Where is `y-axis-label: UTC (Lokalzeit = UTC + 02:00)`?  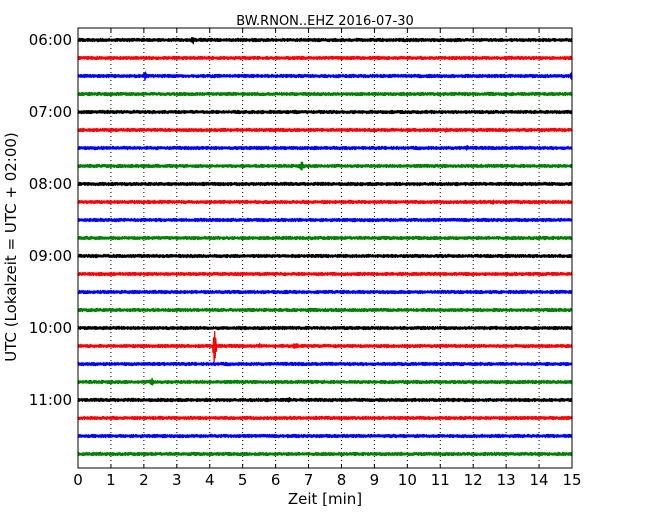
y-axis-label: UTC (Lokalzeit = UTC + 02:00) is located at coordinates (11, 247).